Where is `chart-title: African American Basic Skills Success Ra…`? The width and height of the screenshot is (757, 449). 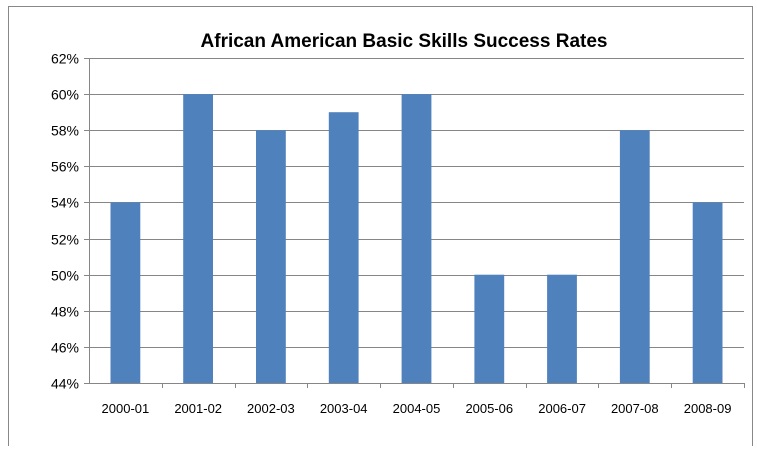 chart-title: African American Basic Skills Success Ra… is located at coordinates (404, 41).